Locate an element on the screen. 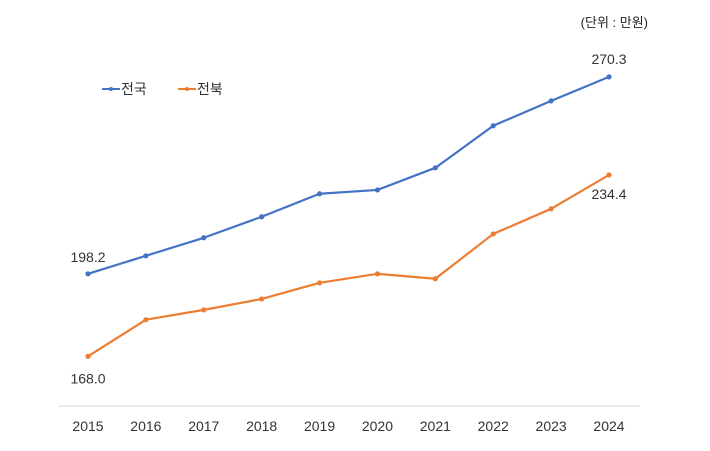 This screenshot has width=710, height=451. data-label: 198.2 is located at coordinates (87, 257).